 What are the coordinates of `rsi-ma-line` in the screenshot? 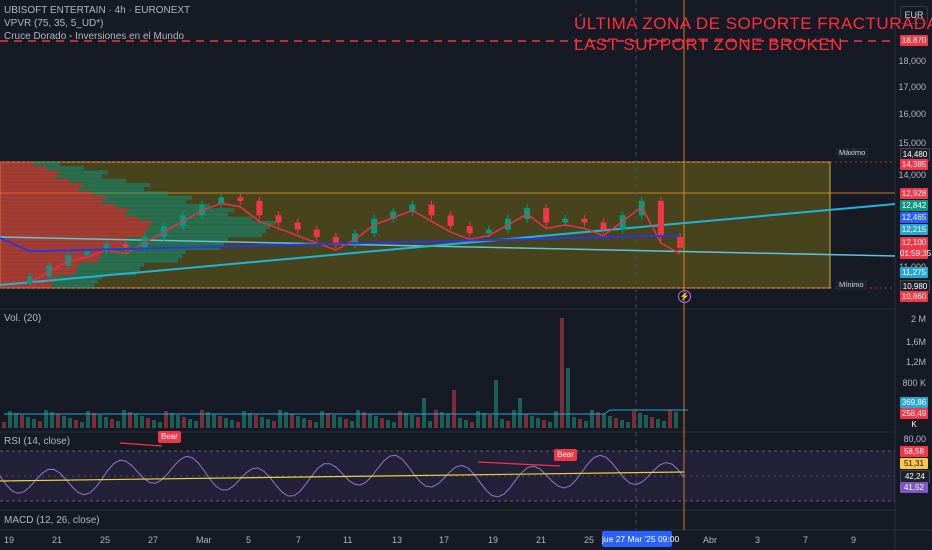 It's located at (342, 476).